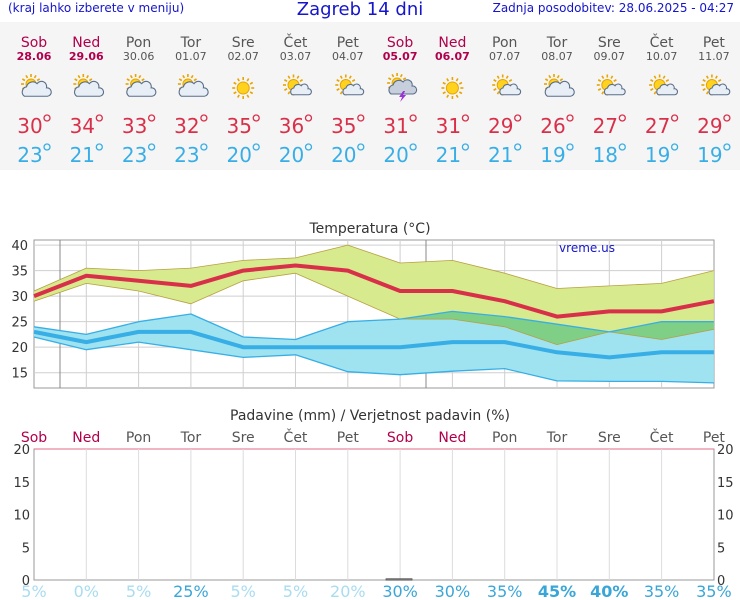  What do you see at coordinates (138, 43) in the screenshot?
I see `forecast-day-name: Pon` at bounding box center [138, 43].